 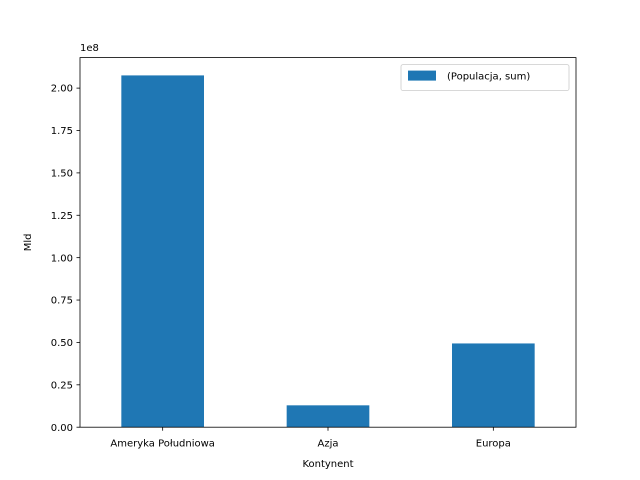 What do you see at coordinates (62, 216) in the screenshot?
I see `y-tick-label-5: 1.25` at bounding box center [62, 216].